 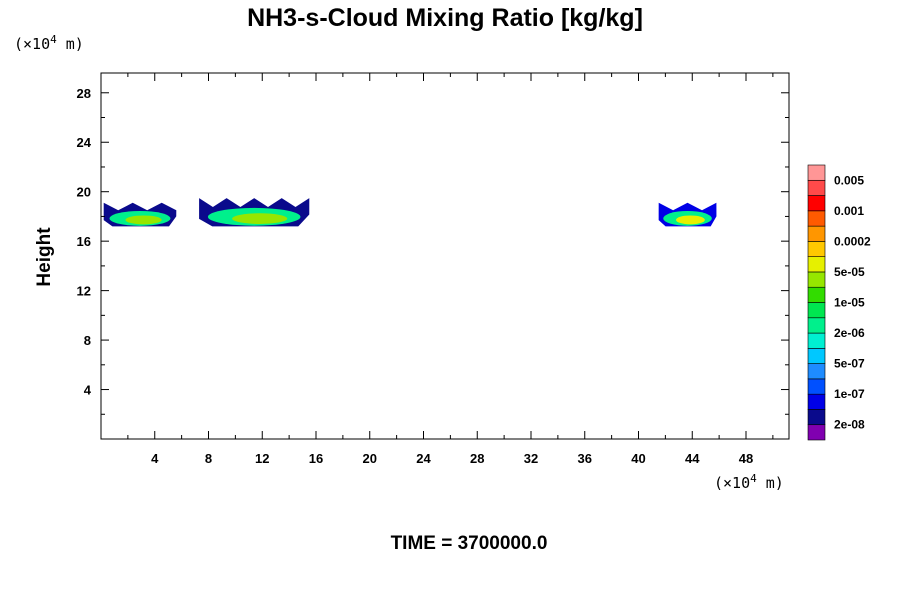 What do you see at coordinates (410, 212) in the screenshot?
I see `cloud-layer` at bounding box center [410, 212].